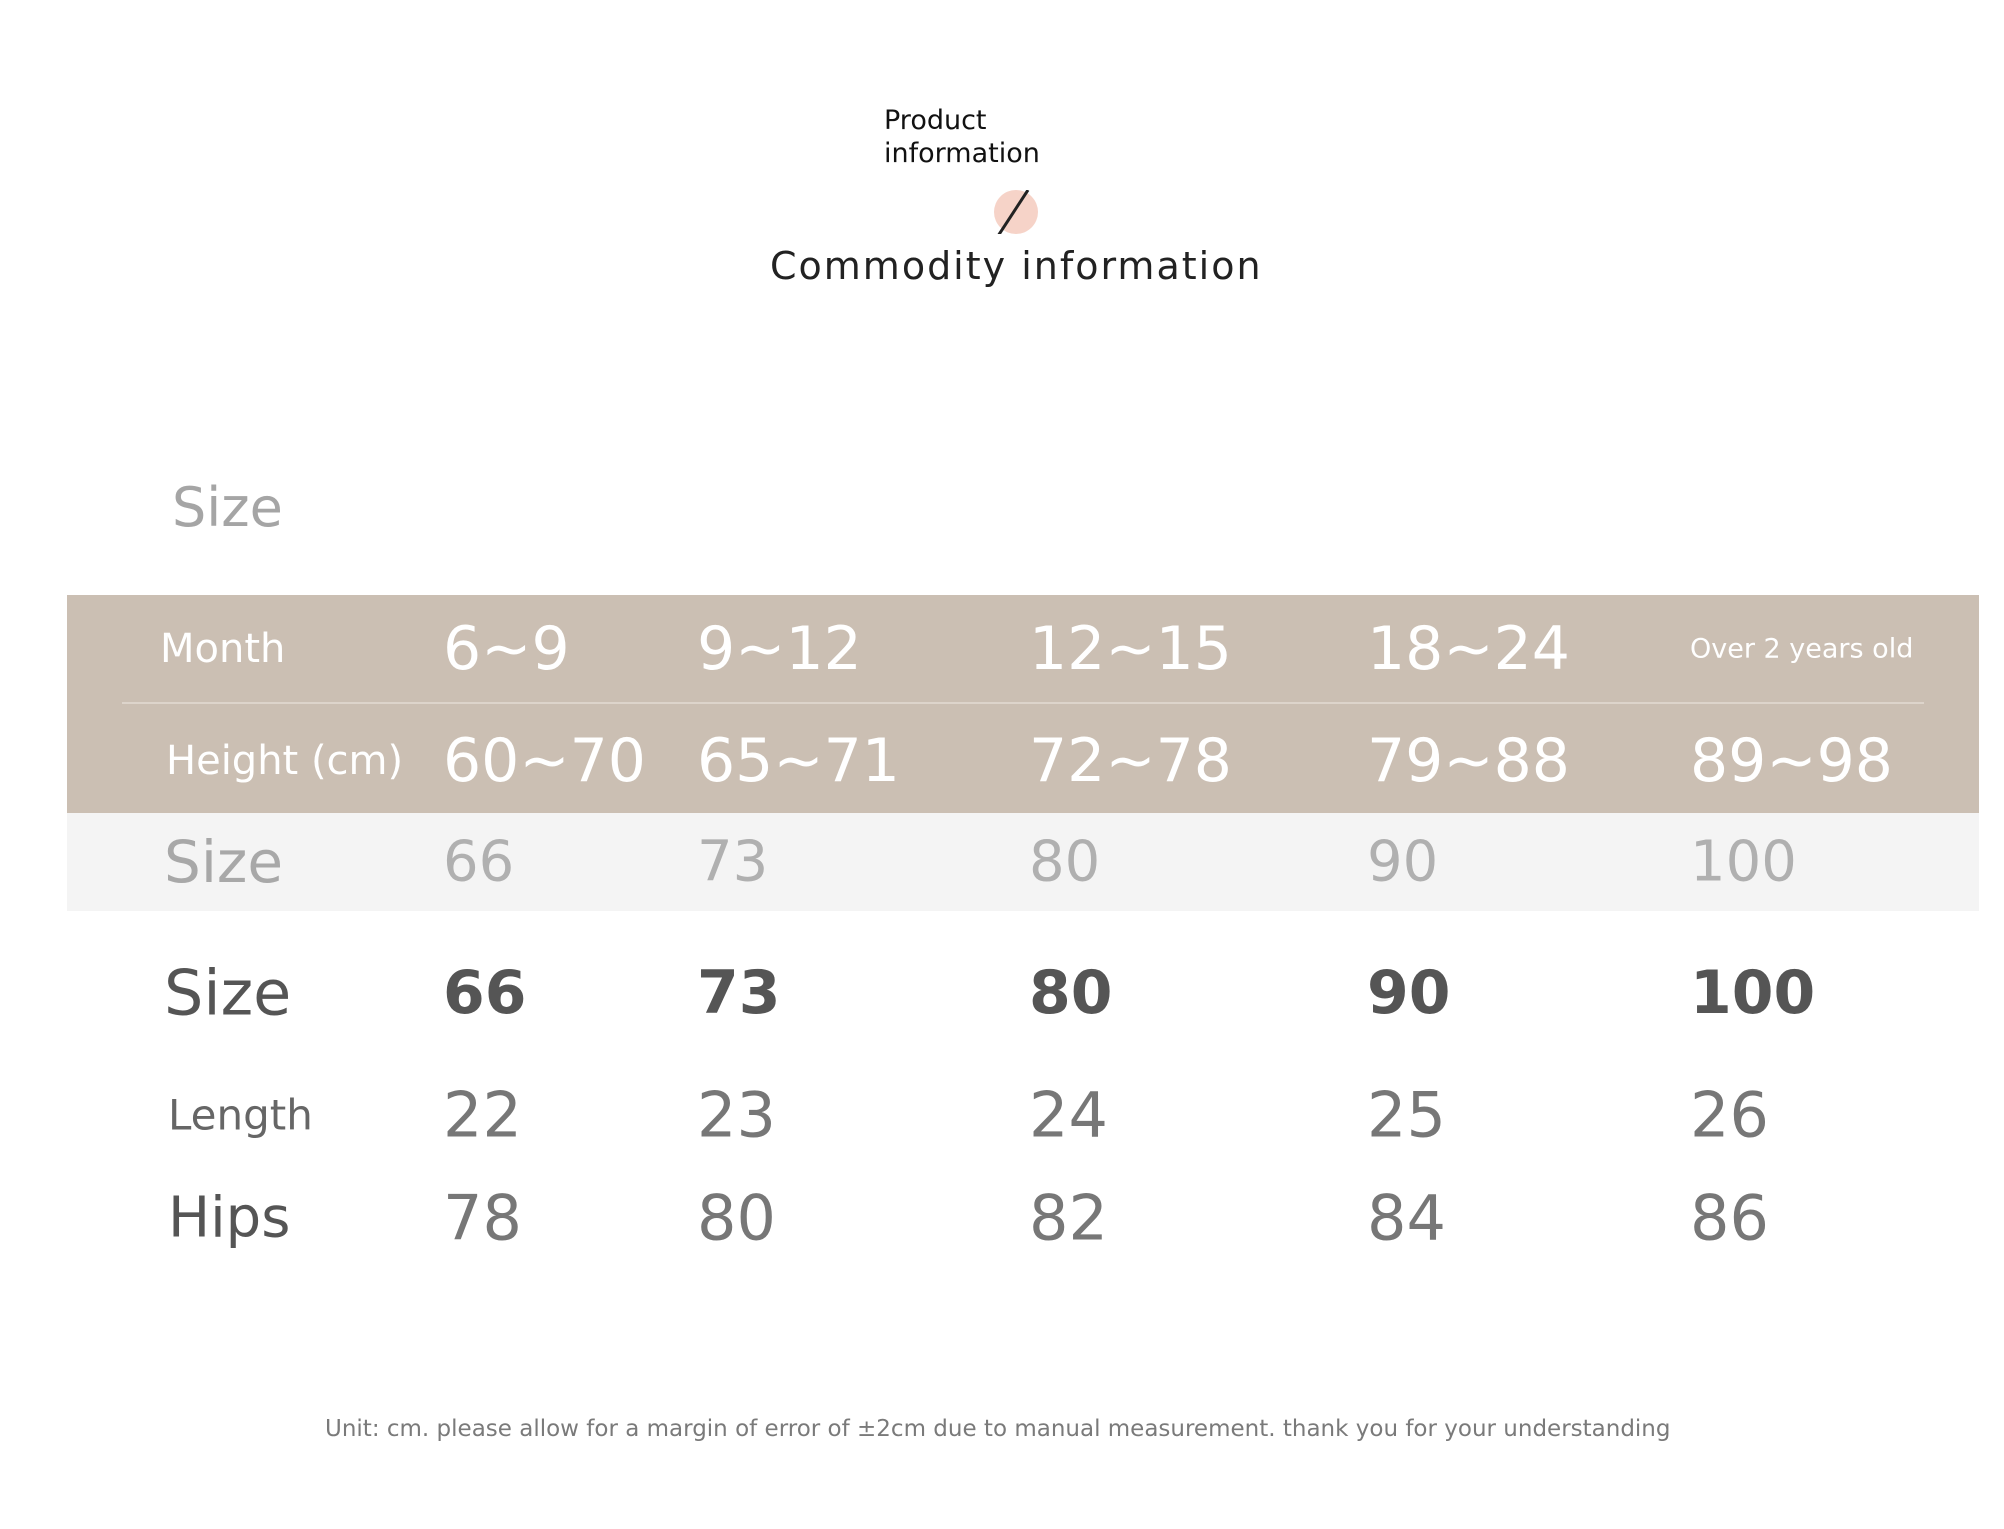 The height and width of the screenshot is (1529, 2004). What do you see at coordinates (1016, 266) in the screenshot?
I see `commodity-info: Commodity information` at bounding box center [1016, 266].